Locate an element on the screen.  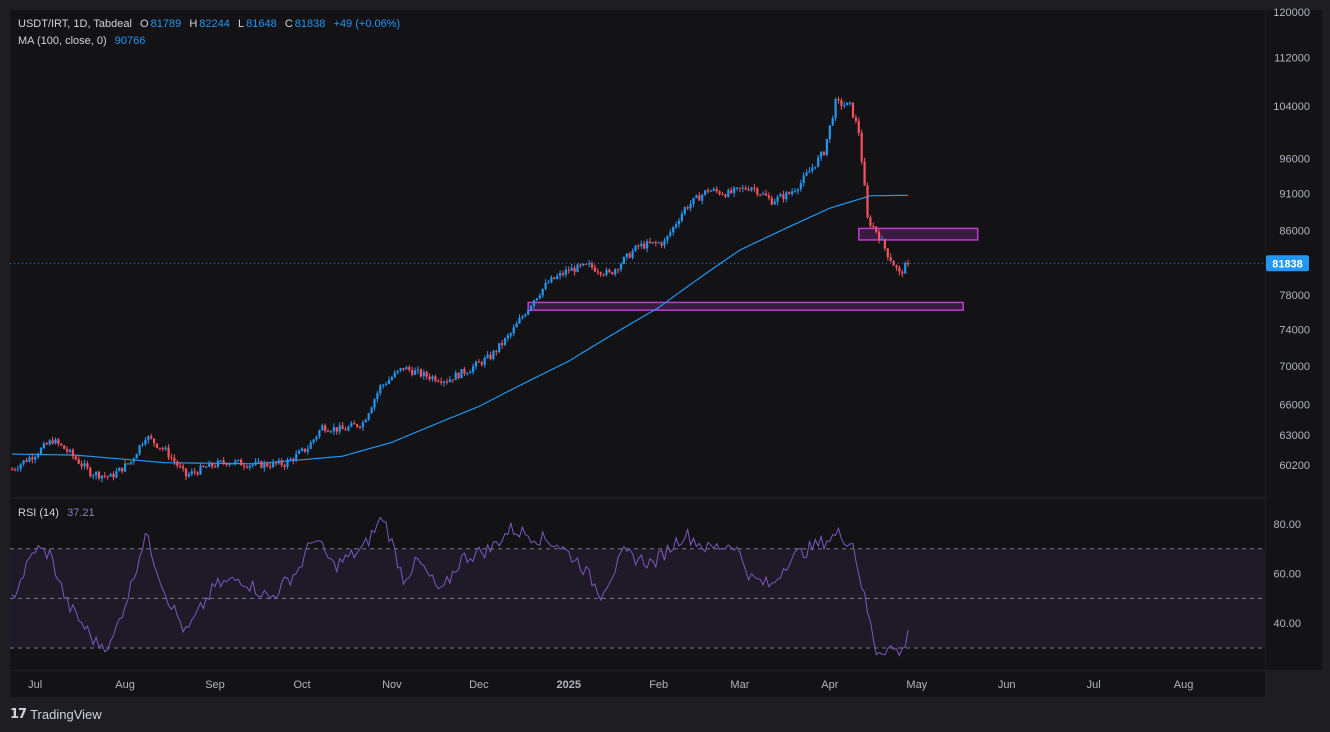
time-tick-label: Mar is located at coordinates (739, 685).